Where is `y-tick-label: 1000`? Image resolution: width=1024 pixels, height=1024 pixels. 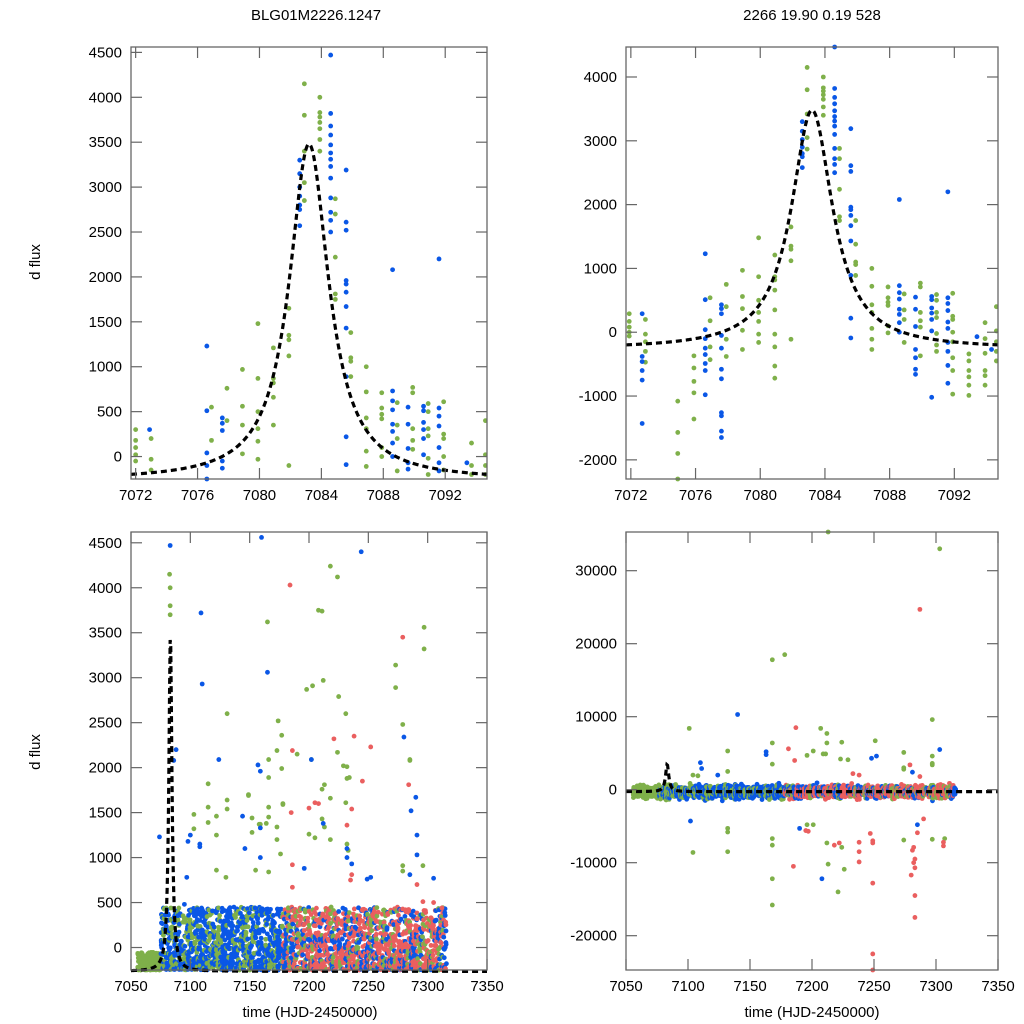
y-tick-label: 1000 is located at coordinates (105, 367).